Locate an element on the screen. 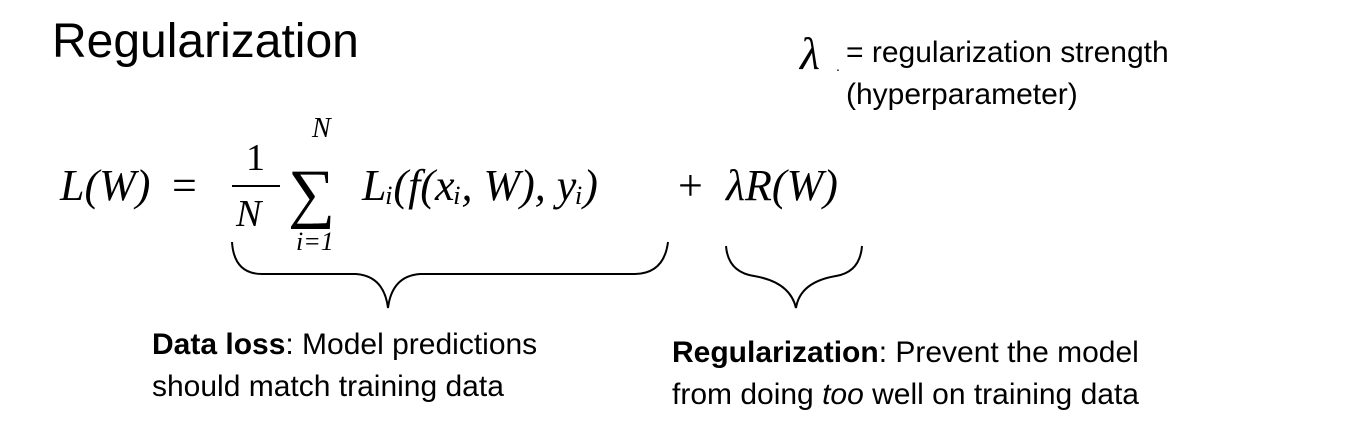  regularization-label: Regularization is located at coordinates (775, 352).